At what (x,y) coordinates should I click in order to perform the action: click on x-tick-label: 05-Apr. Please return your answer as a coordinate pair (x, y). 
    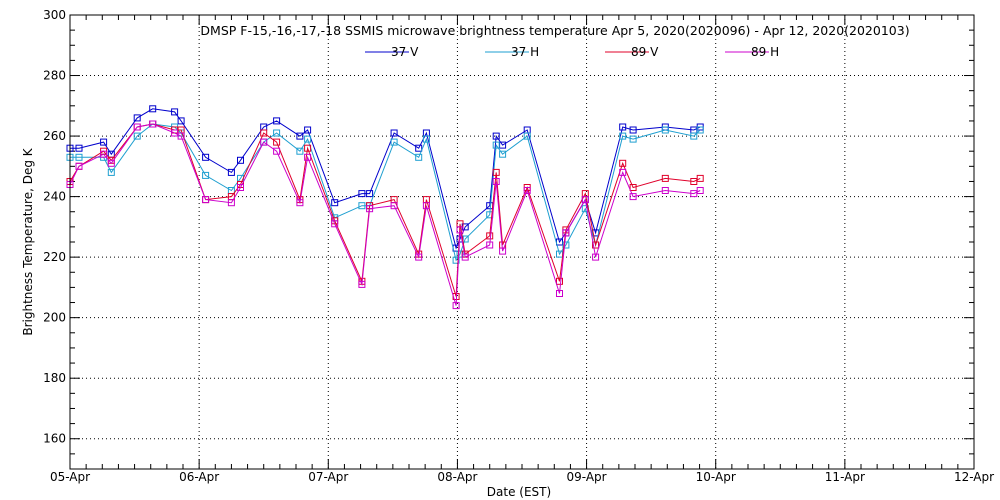
    Looking at the image, I should click on (70, 477).